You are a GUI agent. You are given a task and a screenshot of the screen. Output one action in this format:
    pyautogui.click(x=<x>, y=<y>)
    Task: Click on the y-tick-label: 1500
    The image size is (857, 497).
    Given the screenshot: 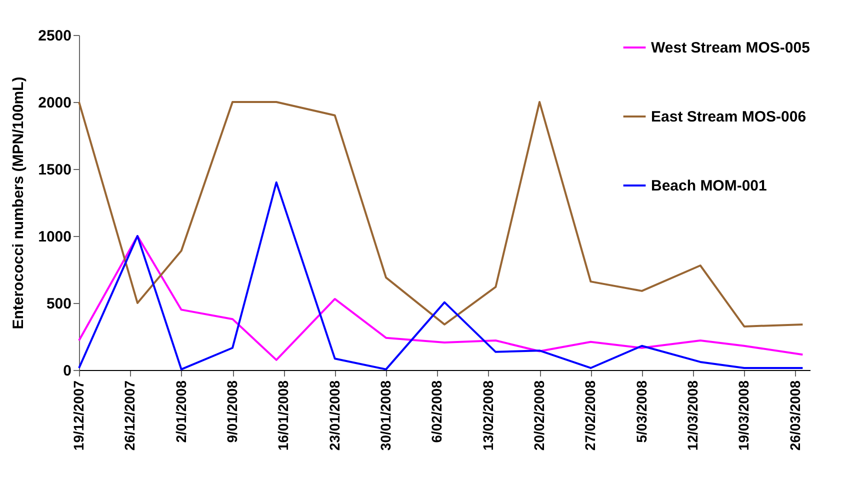 What is the action you would take?
    pyautogui.click(x=55, y=170)
    